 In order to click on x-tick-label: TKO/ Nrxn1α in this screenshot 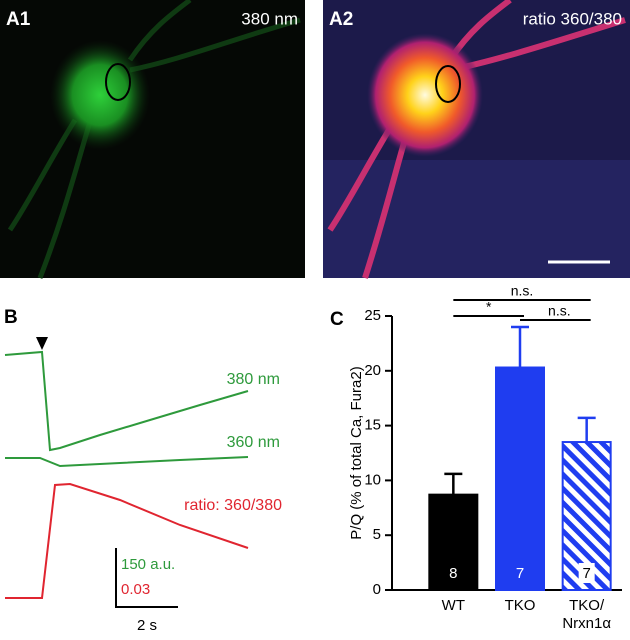, I will do `click(586, 614)`.